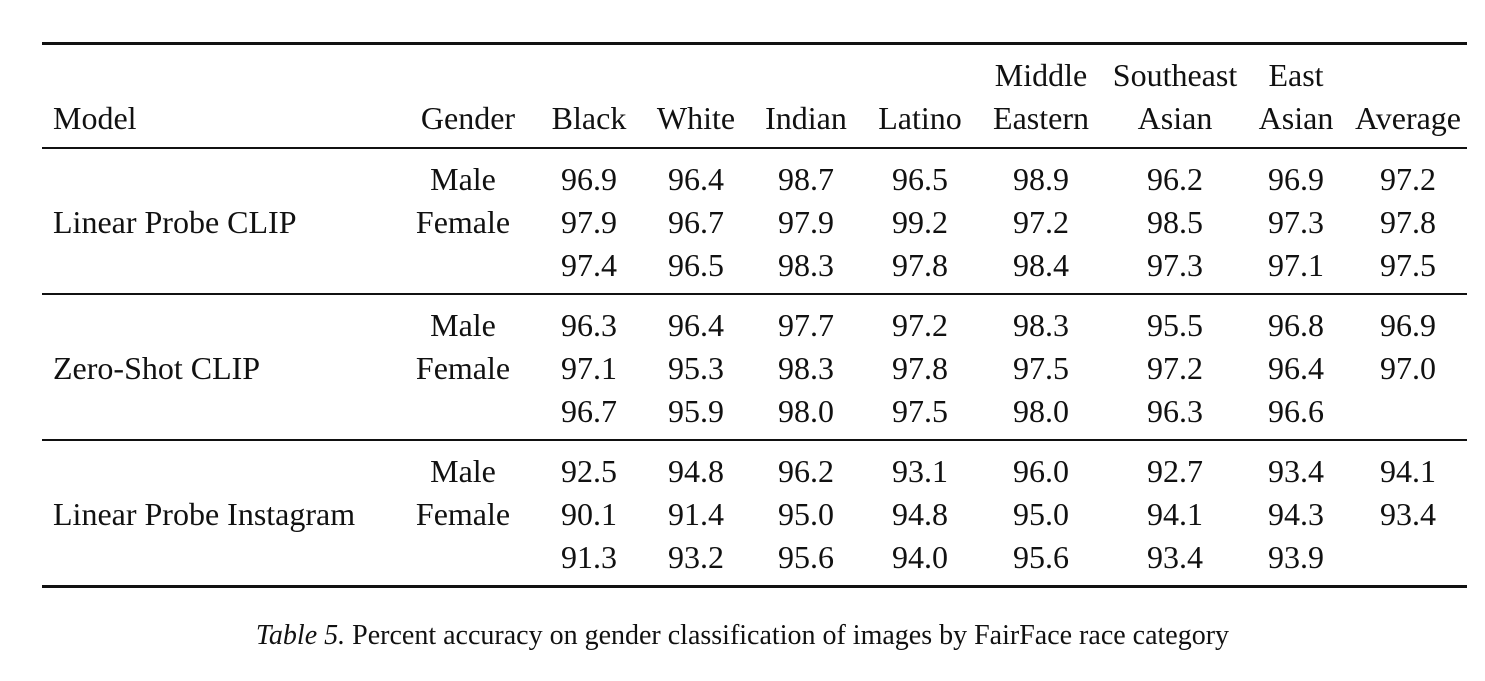 This screenshot has width=1485, height=681. Describe the element at coordinates (1175, 222) in the screenshot. I see `value-cell: 98.5` at that location.